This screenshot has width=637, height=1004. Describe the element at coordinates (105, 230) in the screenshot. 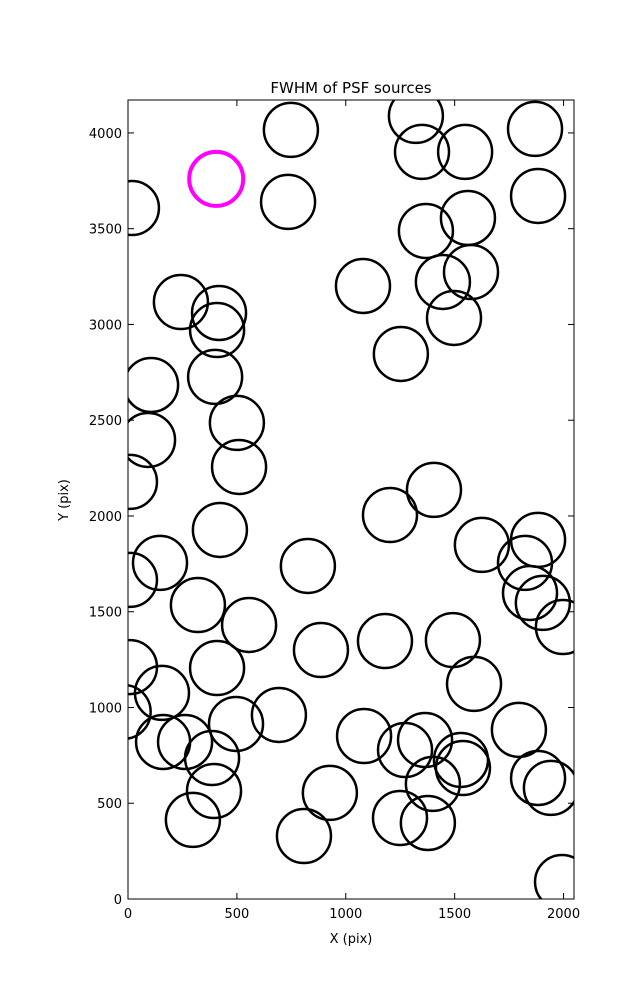

I see `y-tick-label: 3500` at that location.